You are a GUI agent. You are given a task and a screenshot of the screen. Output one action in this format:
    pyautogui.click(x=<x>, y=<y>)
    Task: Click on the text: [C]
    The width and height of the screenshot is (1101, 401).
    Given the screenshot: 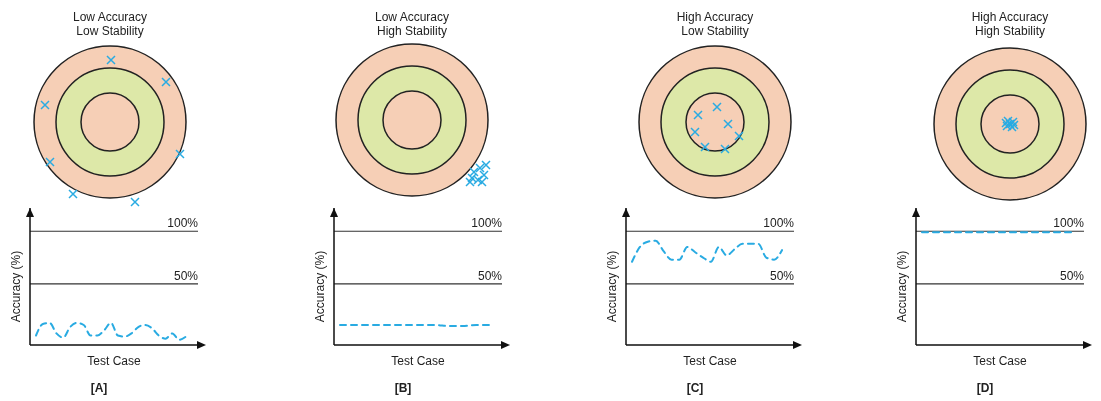 What is the action you would take?
    pyautogui.click(x=695, y=388)
    